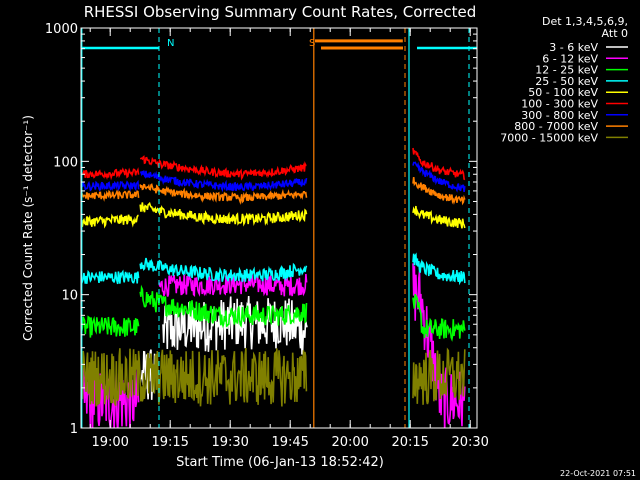  Describe the element at coordinates (566, 70) in the screenshot. I see `legend-label-2: 12 - 25 keV` at that location.